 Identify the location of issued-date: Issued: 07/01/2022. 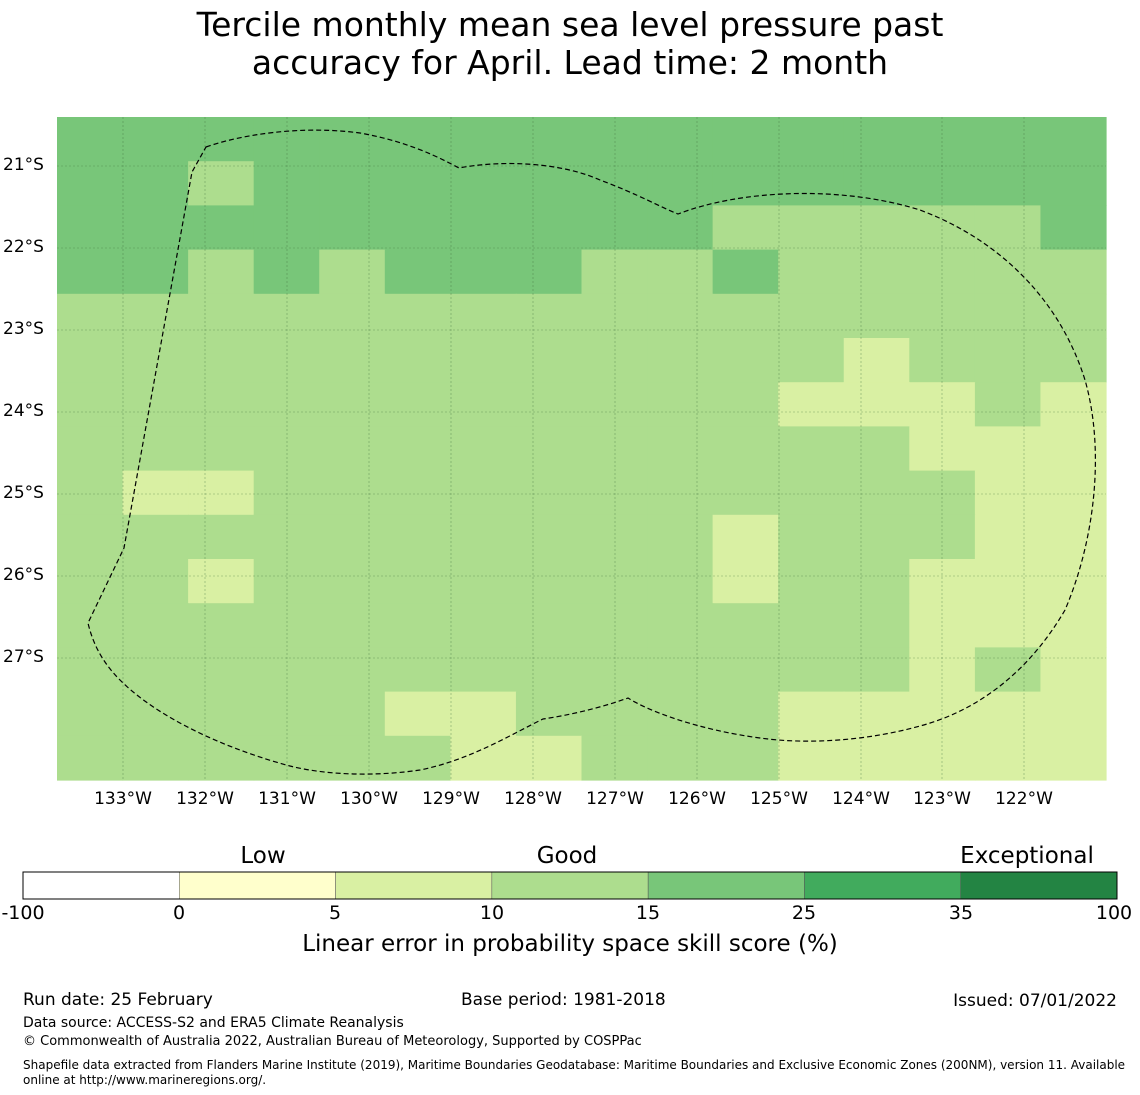
(1035, 1001).